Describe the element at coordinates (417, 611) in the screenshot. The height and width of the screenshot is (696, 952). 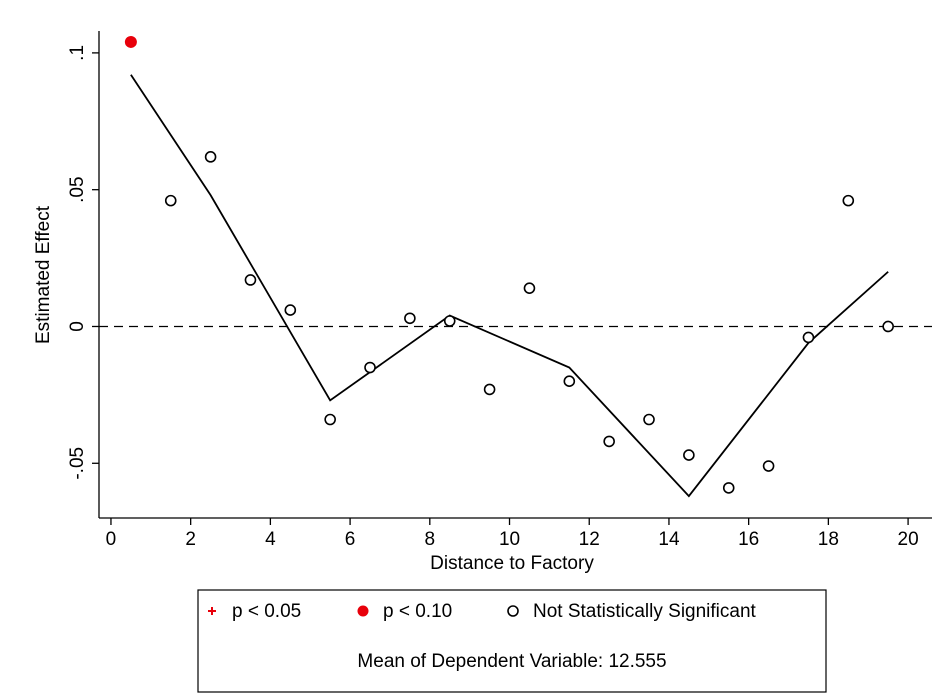
I see `legend-label: p < 0.10` at that location.